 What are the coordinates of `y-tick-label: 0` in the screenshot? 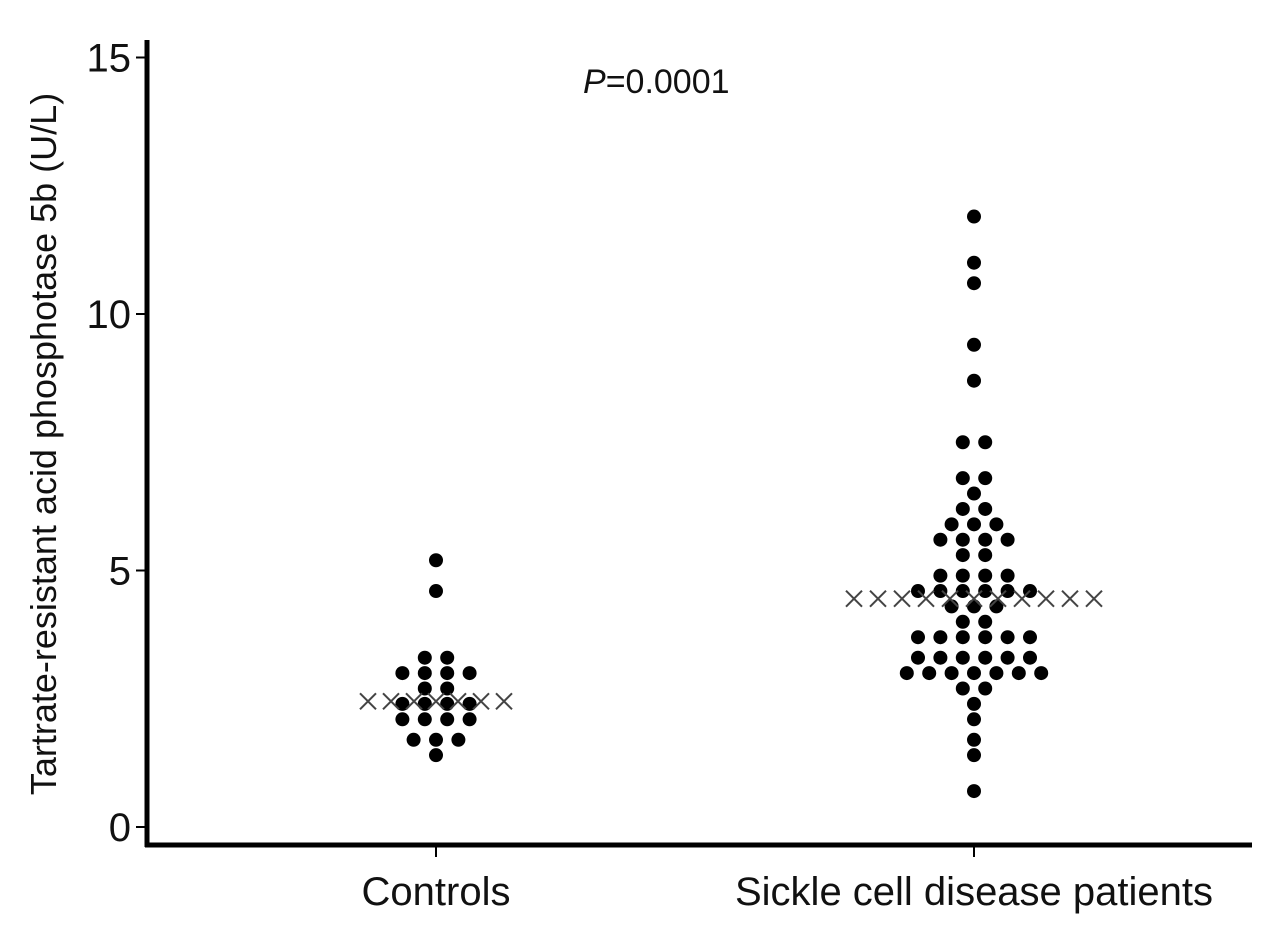 It's located at (120, 828).